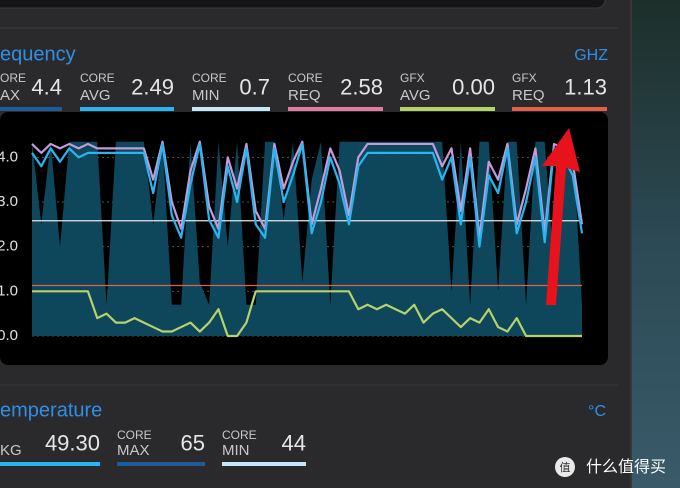 The width and height of the screenshot is (680, 488). What do you see at coordinates (9, 290) in the screenshot?
I see `y-tick-label: 1.0` at bounding box center [9, 290].